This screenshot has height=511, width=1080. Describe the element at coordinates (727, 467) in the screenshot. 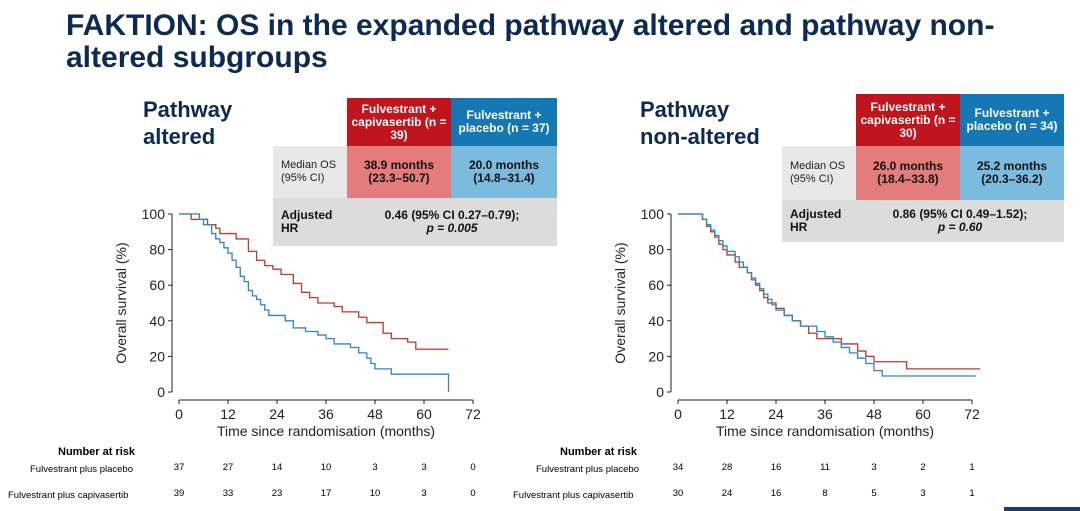

I see `risk-value: 28` at that location.